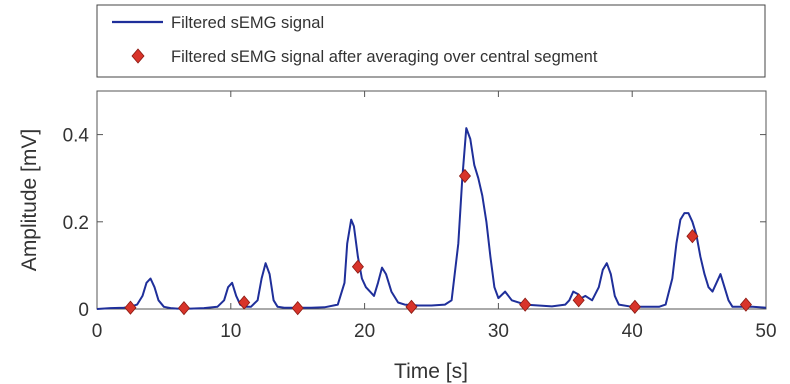  What do you see at coordinates (230, 331) in the screenshot?
I see `x-tick-label-1: 10` at bounding box center [230, 331].